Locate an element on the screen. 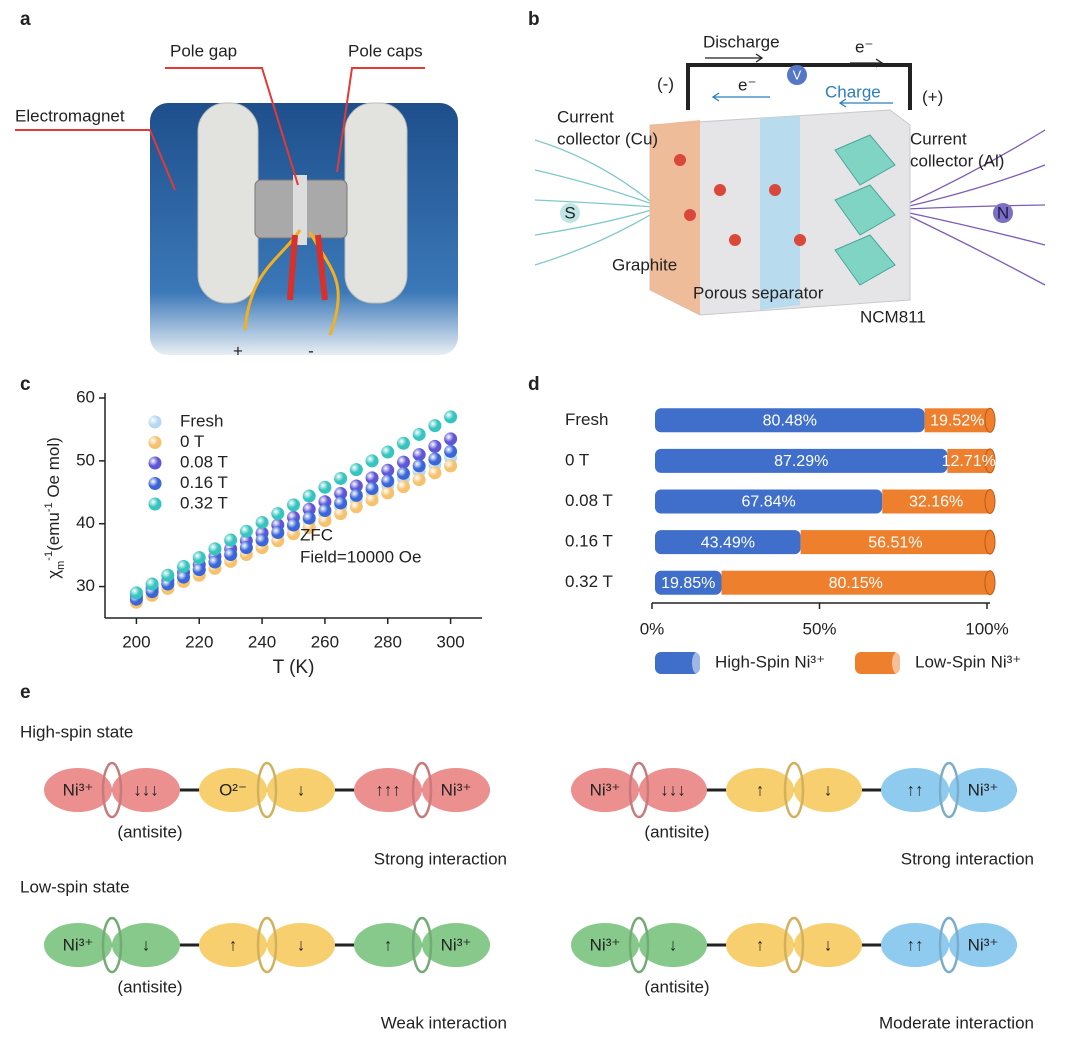  label: Pole caps is located at coordinates (385, 50).